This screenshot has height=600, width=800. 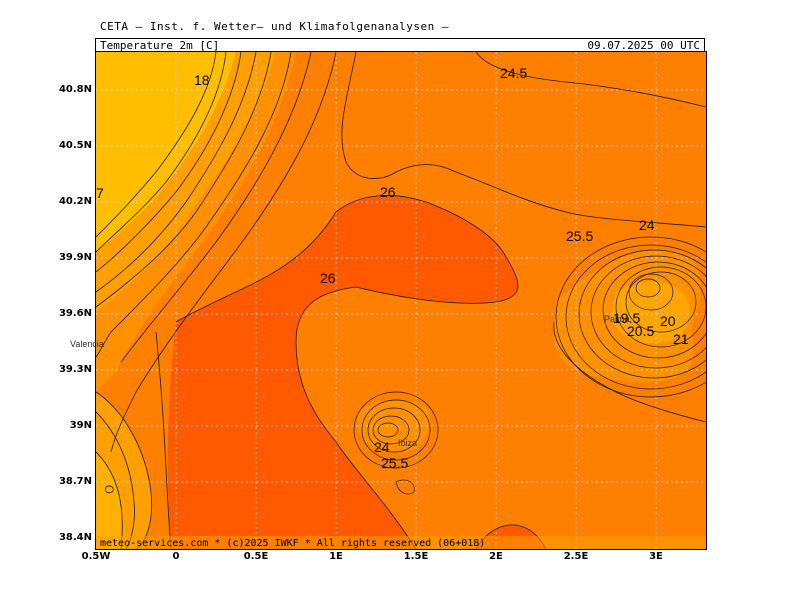 I want to click on contour-label: 18, so click(x=202, y=80).